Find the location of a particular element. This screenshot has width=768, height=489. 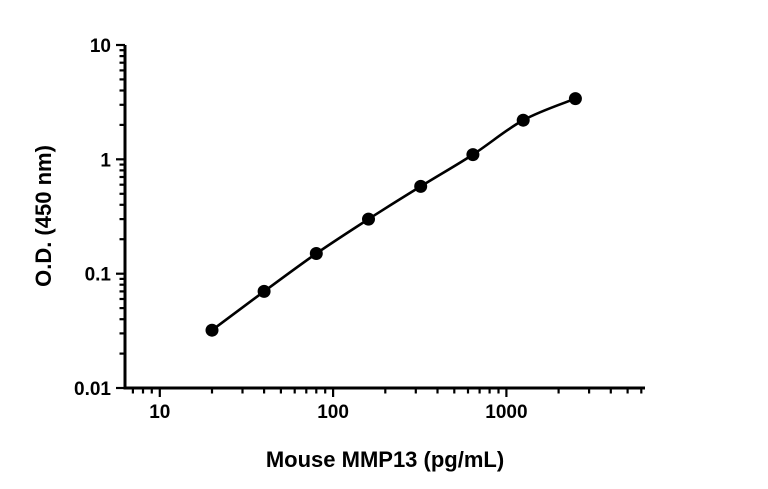

y-tick-label: 0.1 is located at coordinates (98, 275).